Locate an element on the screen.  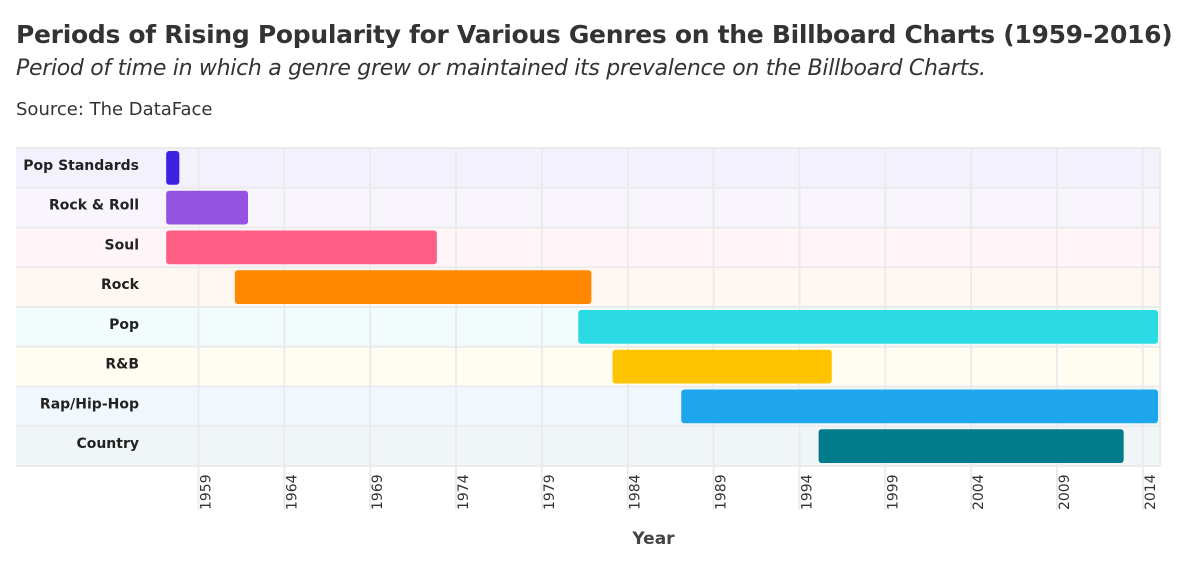
x-tick-label: 2004 is located at coordinates (979, 492).